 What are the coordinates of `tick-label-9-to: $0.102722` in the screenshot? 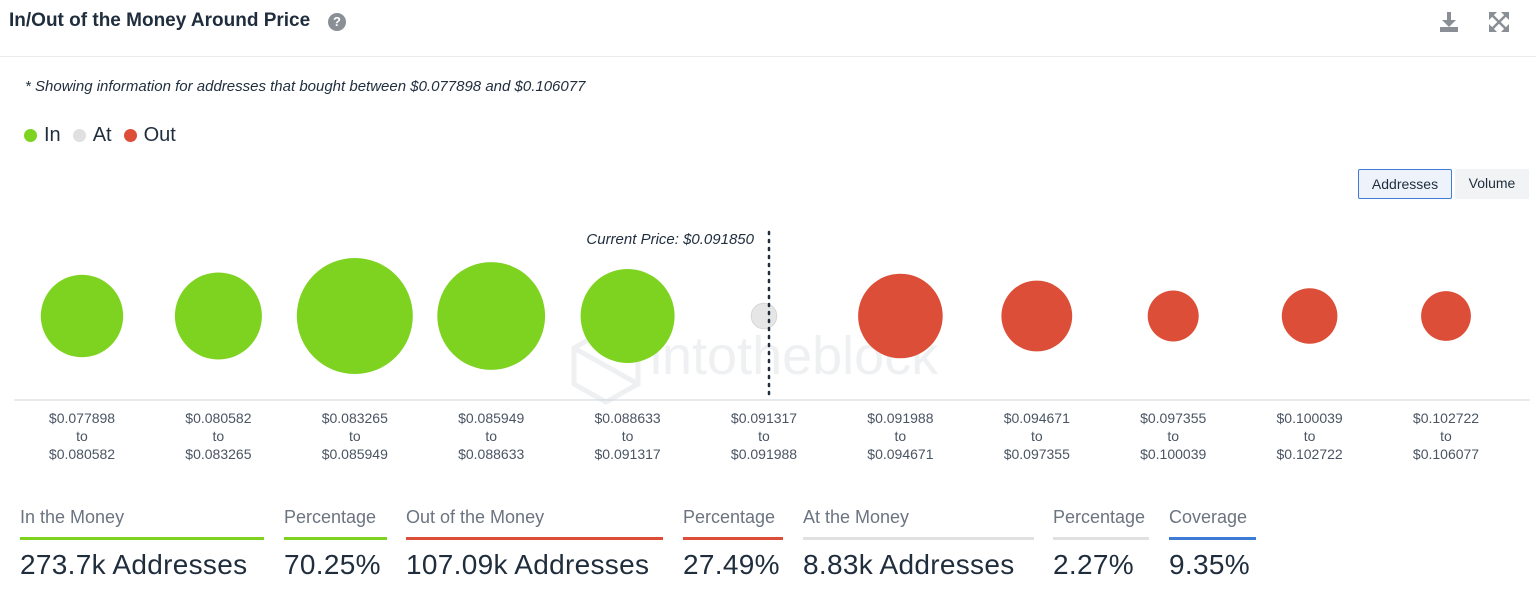 It's located at (1310, 454).